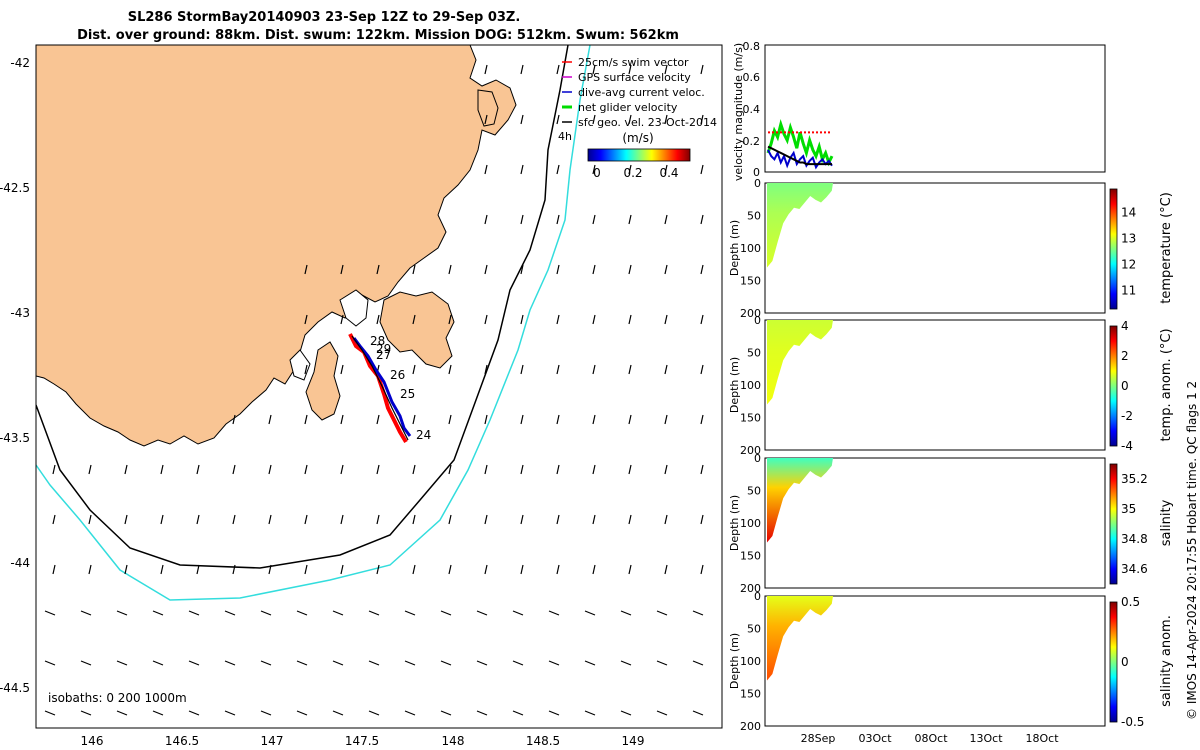 The height and width of the screenshot is (750, 1200). I want to click on map-x-tick: 147.5, so click(362, 741).